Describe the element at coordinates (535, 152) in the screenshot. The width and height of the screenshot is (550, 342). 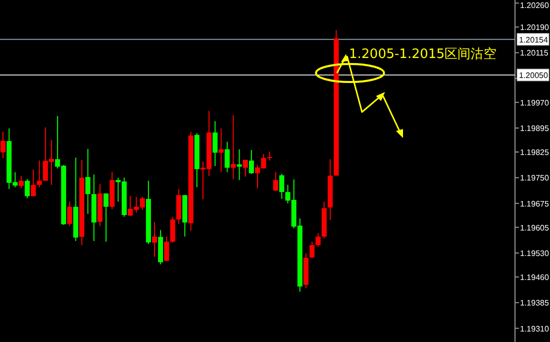
I see `y-tick-label: 1.19825` at that location.